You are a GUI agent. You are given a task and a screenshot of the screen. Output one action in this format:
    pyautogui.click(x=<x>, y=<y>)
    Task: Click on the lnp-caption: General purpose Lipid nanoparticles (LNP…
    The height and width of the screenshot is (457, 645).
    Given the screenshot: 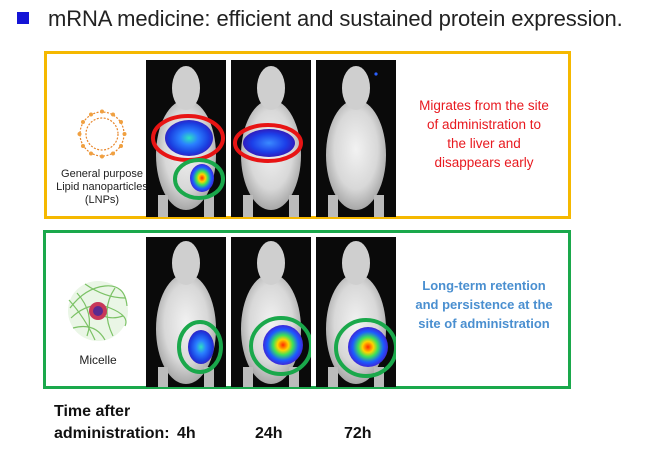 What is the action you would take?
    pyautogui.click(x=102, y=187)
    